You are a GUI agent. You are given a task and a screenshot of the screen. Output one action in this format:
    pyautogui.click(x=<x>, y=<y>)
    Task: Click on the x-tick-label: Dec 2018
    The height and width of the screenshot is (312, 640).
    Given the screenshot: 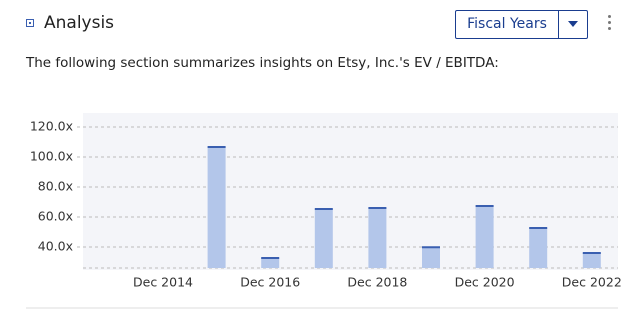 What is the action you would take?
    pyautogui.click(x=377, y=282)
    